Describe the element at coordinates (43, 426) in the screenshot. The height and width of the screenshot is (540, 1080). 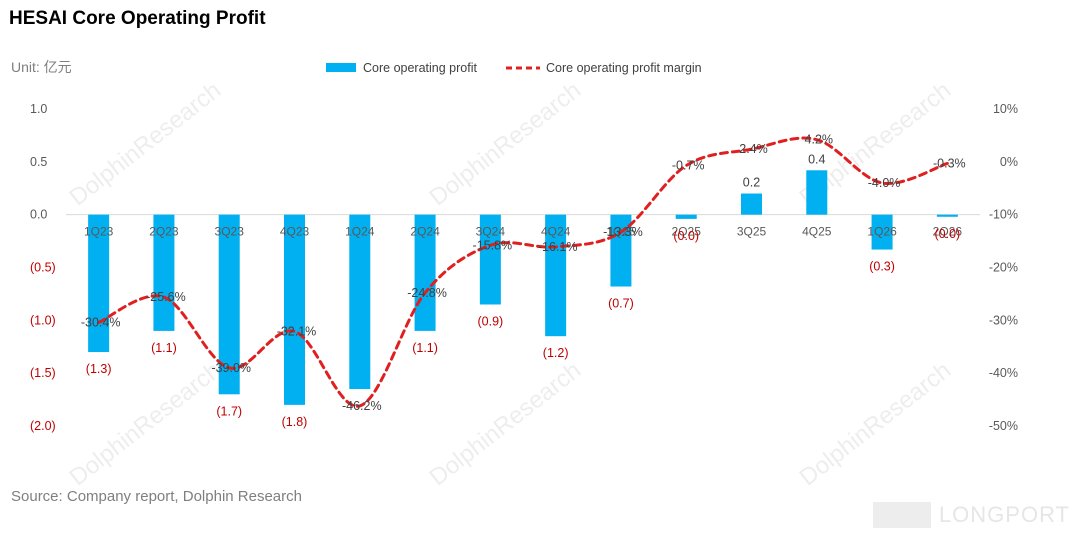
I see `left-tick-label: (2.0)` at that location.